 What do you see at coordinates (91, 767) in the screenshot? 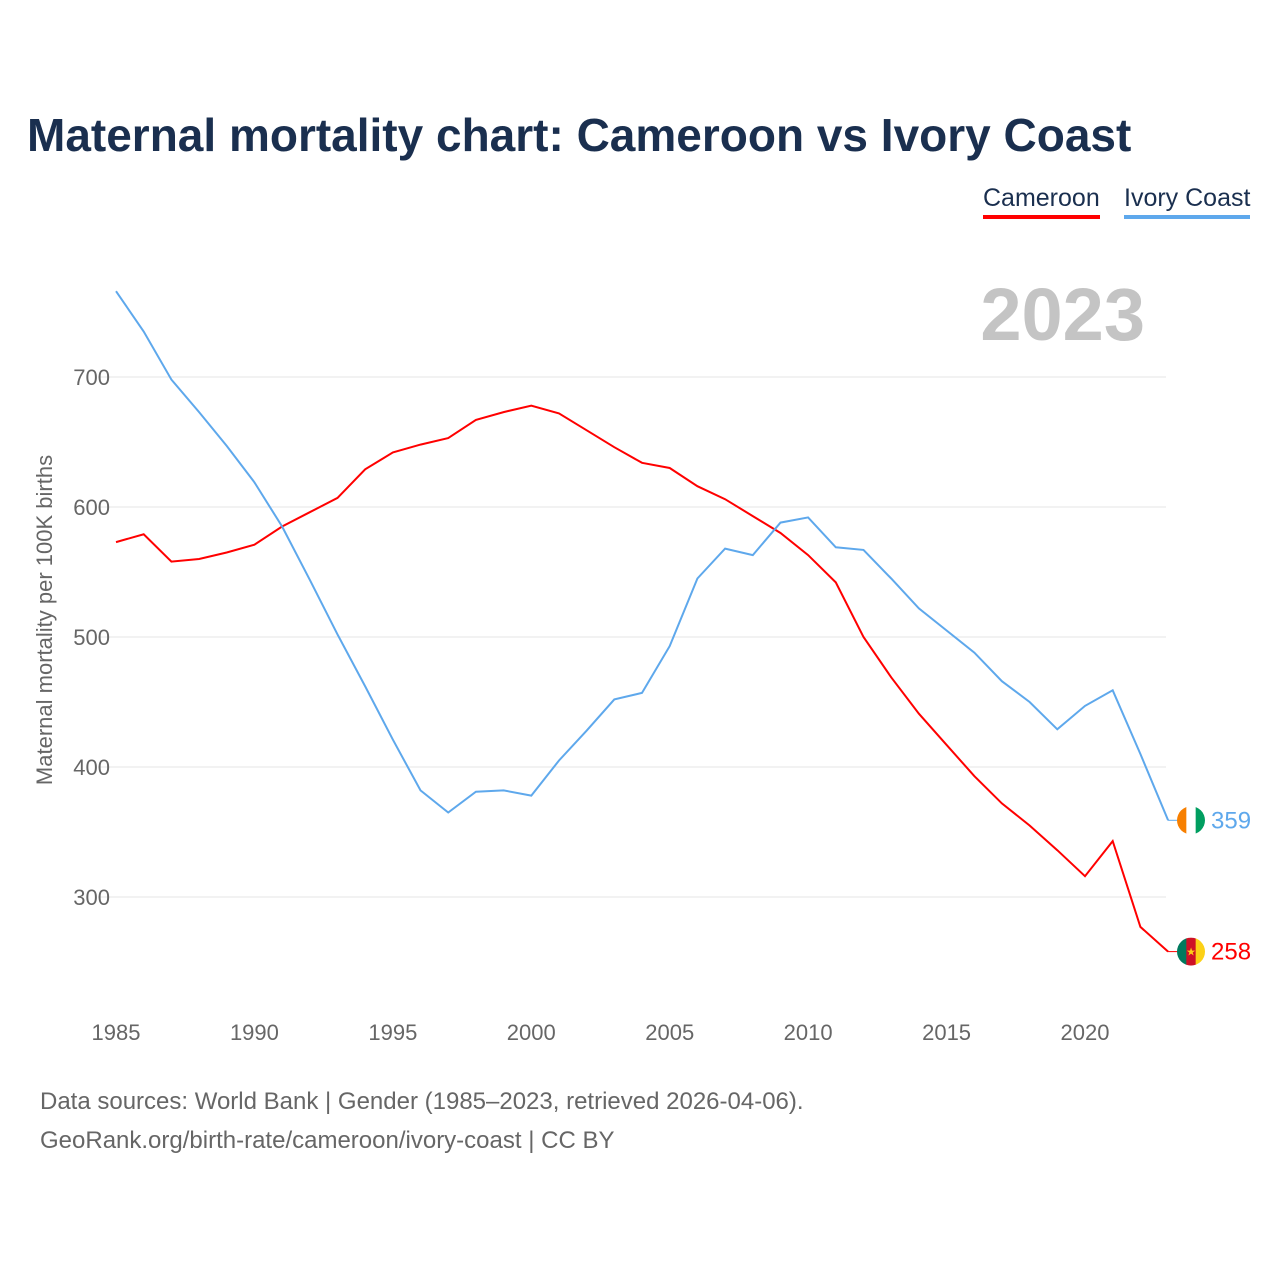
I see `y-tick-label: 400` at bounding box center [91, 767].